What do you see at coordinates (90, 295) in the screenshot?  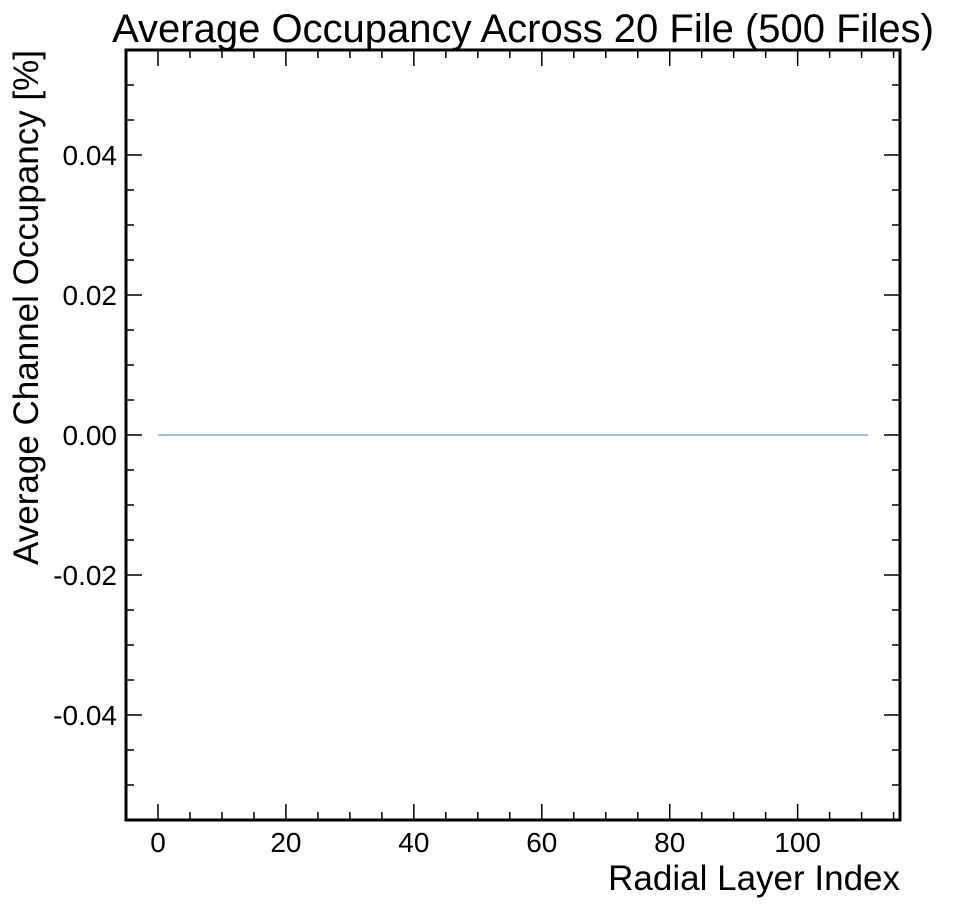 I see `y-tick-label: 0.02` at bounding box center [90, 295].